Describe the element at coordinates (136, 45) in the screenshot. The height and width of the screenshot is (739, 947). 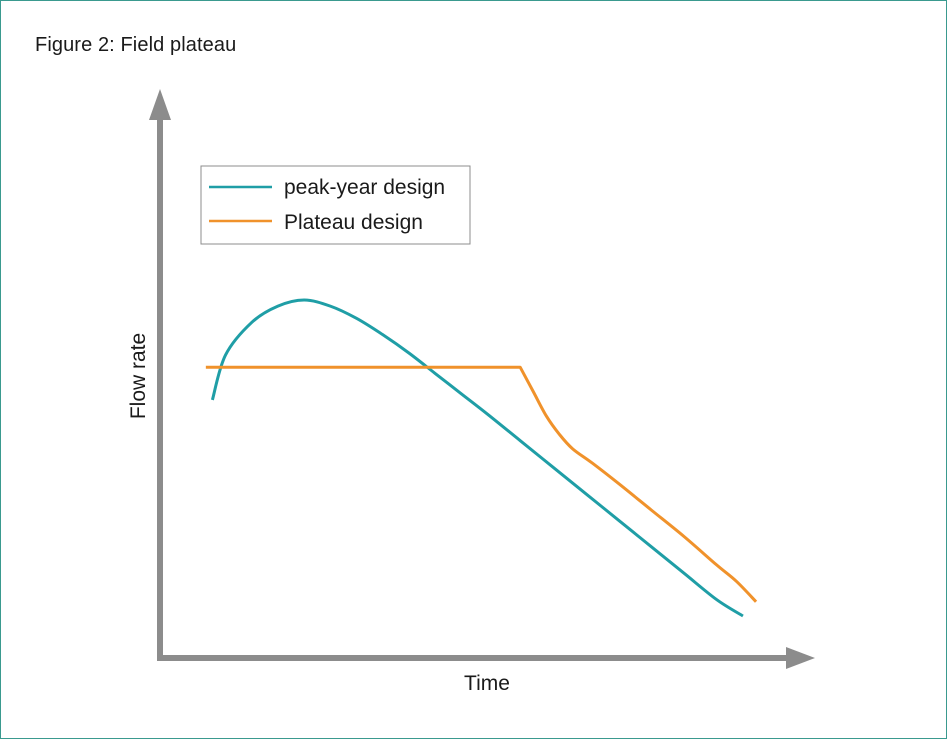
I see `figure-title: Figure 2: Field plateau` at that location.